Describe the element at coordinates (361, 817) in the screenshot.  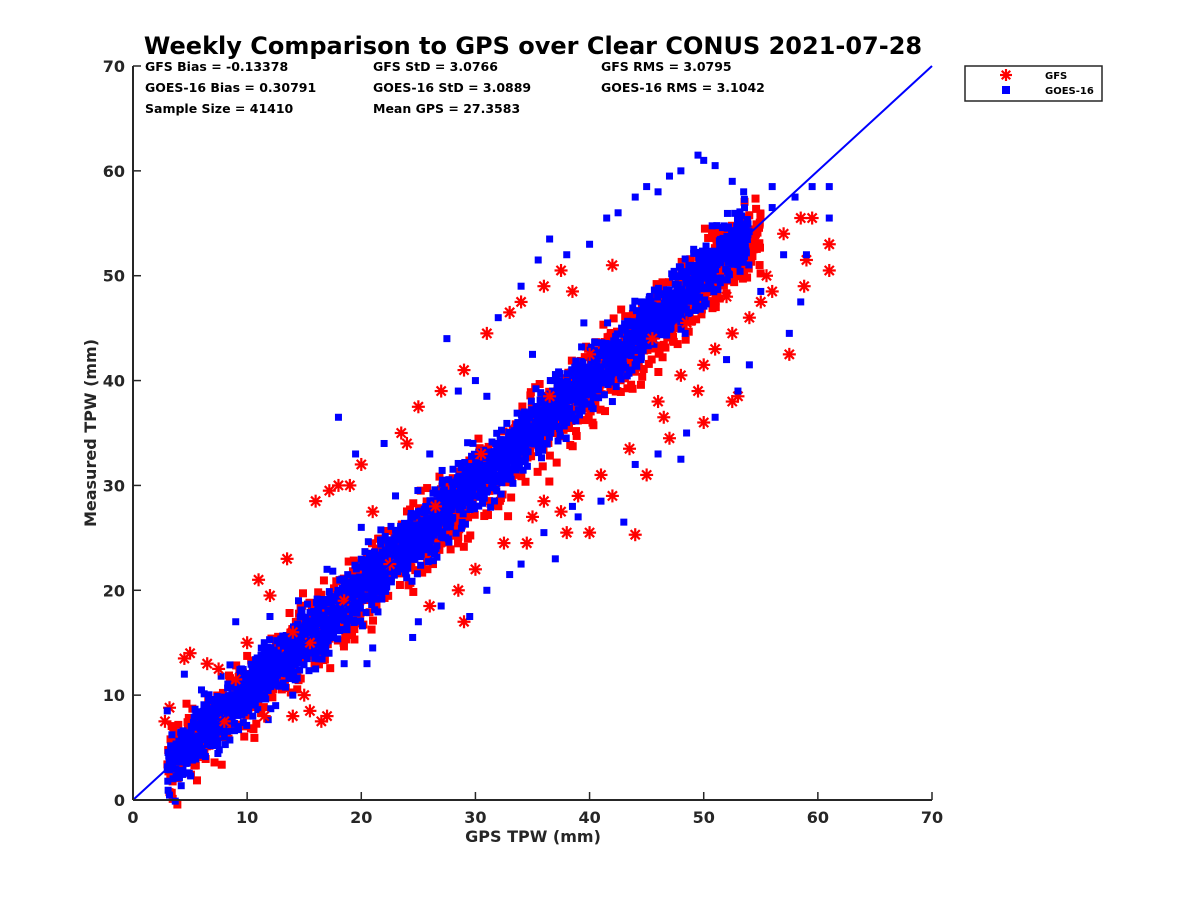
I see `x-tick-label: 20` at that location.